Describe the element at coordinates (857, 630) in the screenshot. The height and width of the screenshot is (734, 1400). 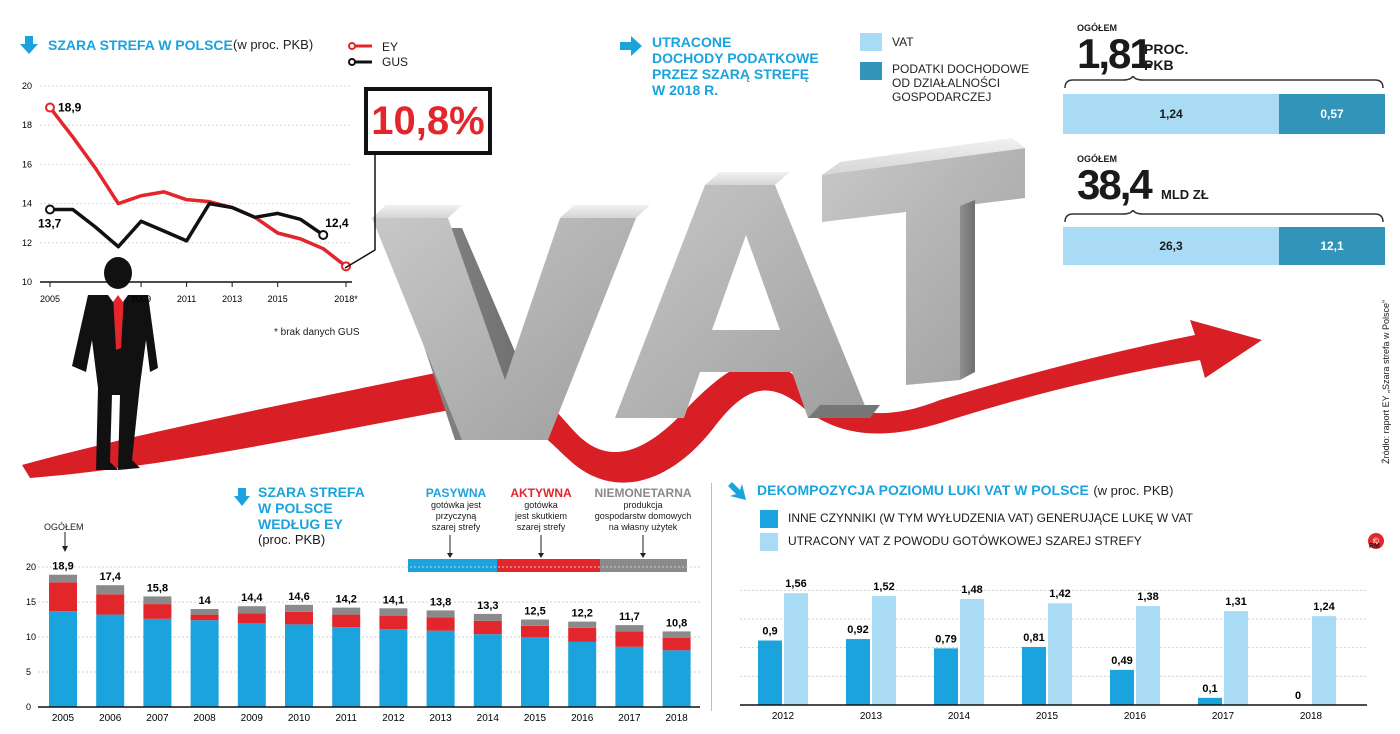
I see `bar-other-label: 0,92` at that location.